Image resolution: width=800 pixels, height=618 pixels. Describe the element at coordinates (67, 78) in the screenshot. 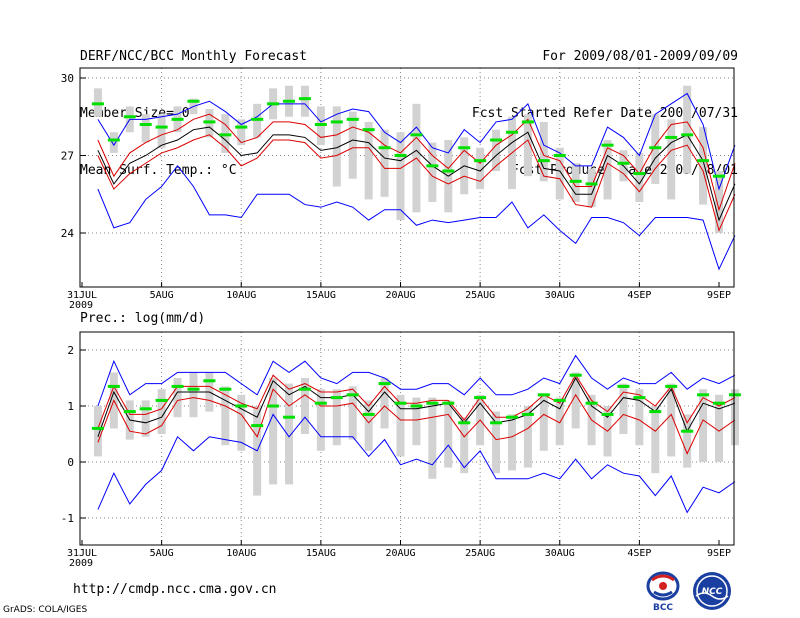

I see `temp-ytick-label: 30` at that location.